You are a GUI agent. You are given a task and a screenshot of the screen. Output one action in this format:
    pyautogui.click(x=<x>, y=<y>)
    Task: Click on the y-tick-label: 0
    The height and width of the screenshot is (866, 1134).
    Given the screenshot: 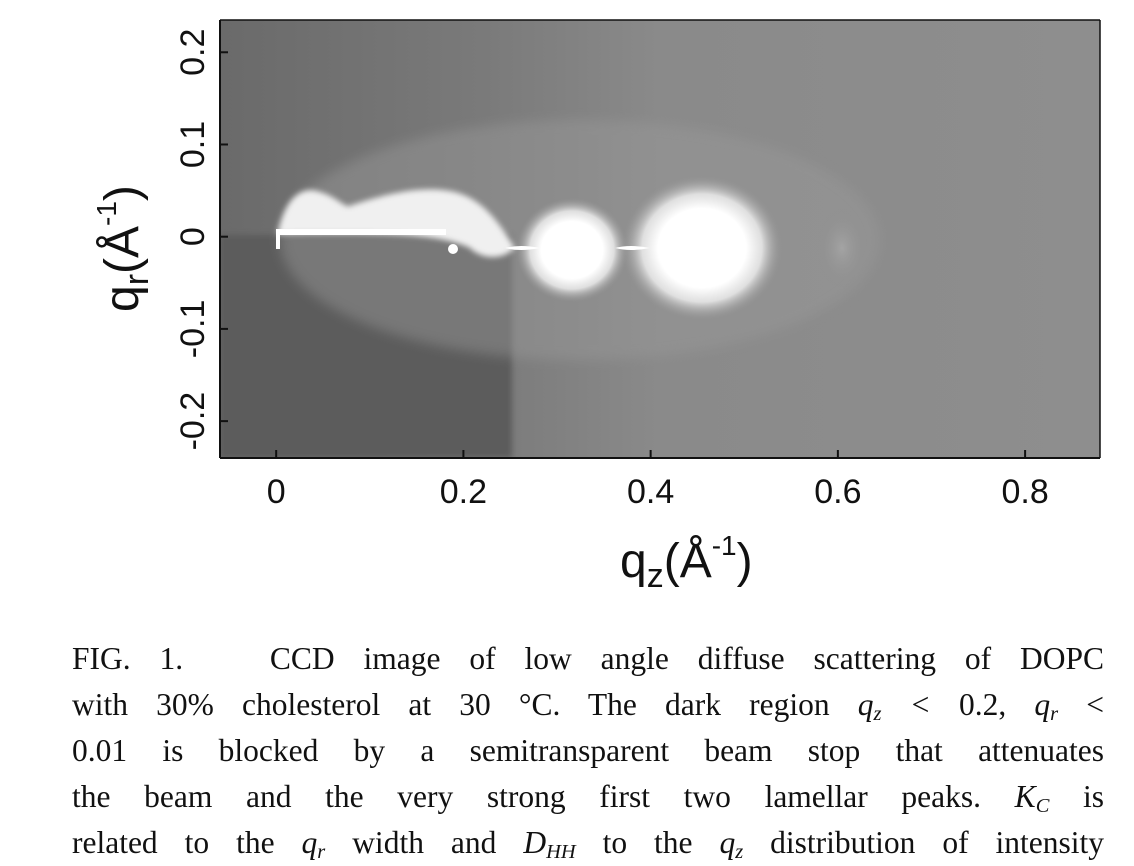 What is the action you would take?
    pyautogui.click(x=193, y=236)
    